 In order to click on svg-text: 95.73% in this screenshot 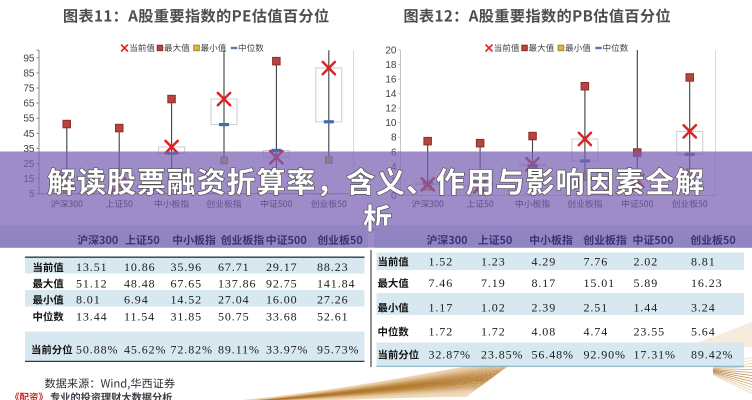, I will do `click(338, 350)`.